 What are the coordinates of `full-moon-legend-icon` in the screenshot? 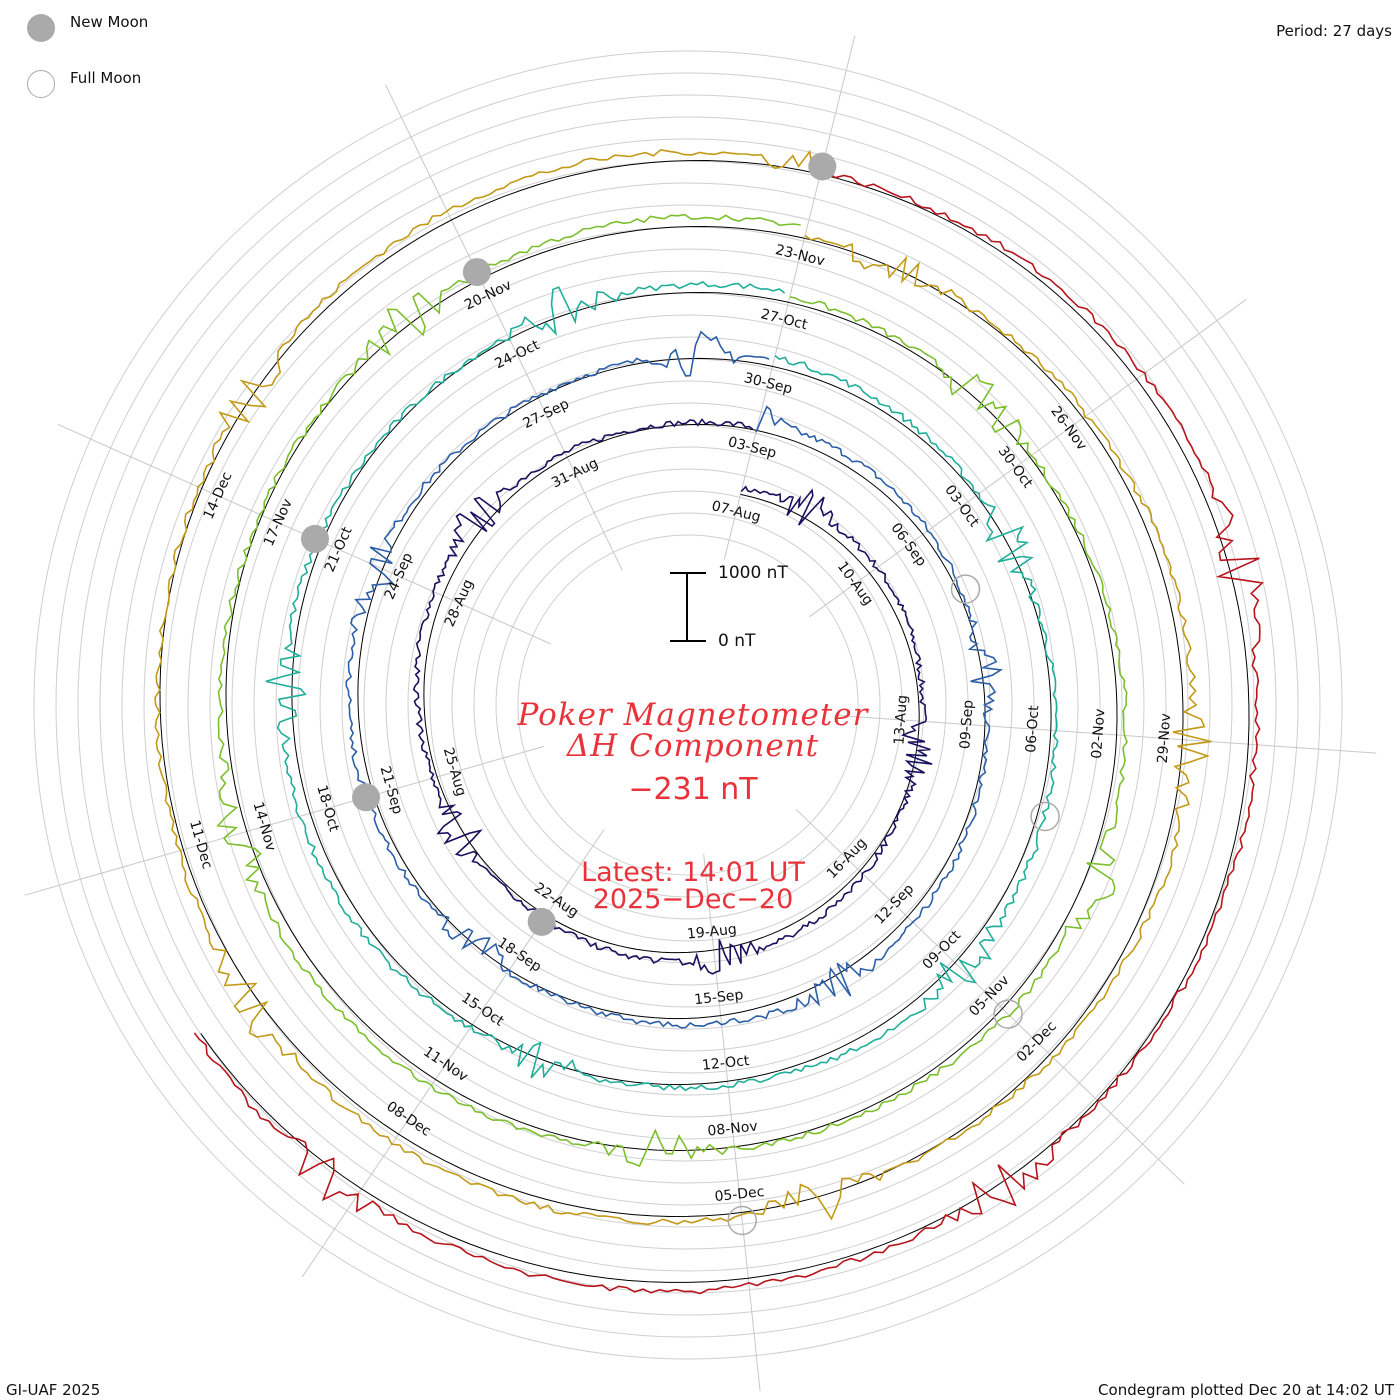 It's located at (41, 84).